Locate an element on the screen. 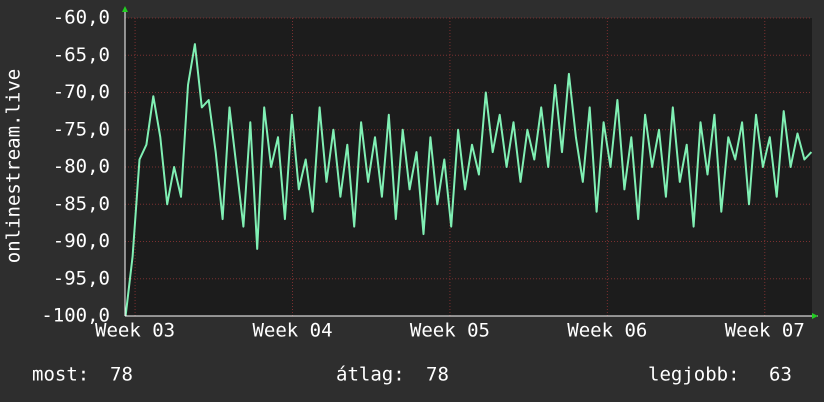 The width and height of the screenshot is (824, 402). y-tick-label: -90,0 is located at coordinates (81, 241).